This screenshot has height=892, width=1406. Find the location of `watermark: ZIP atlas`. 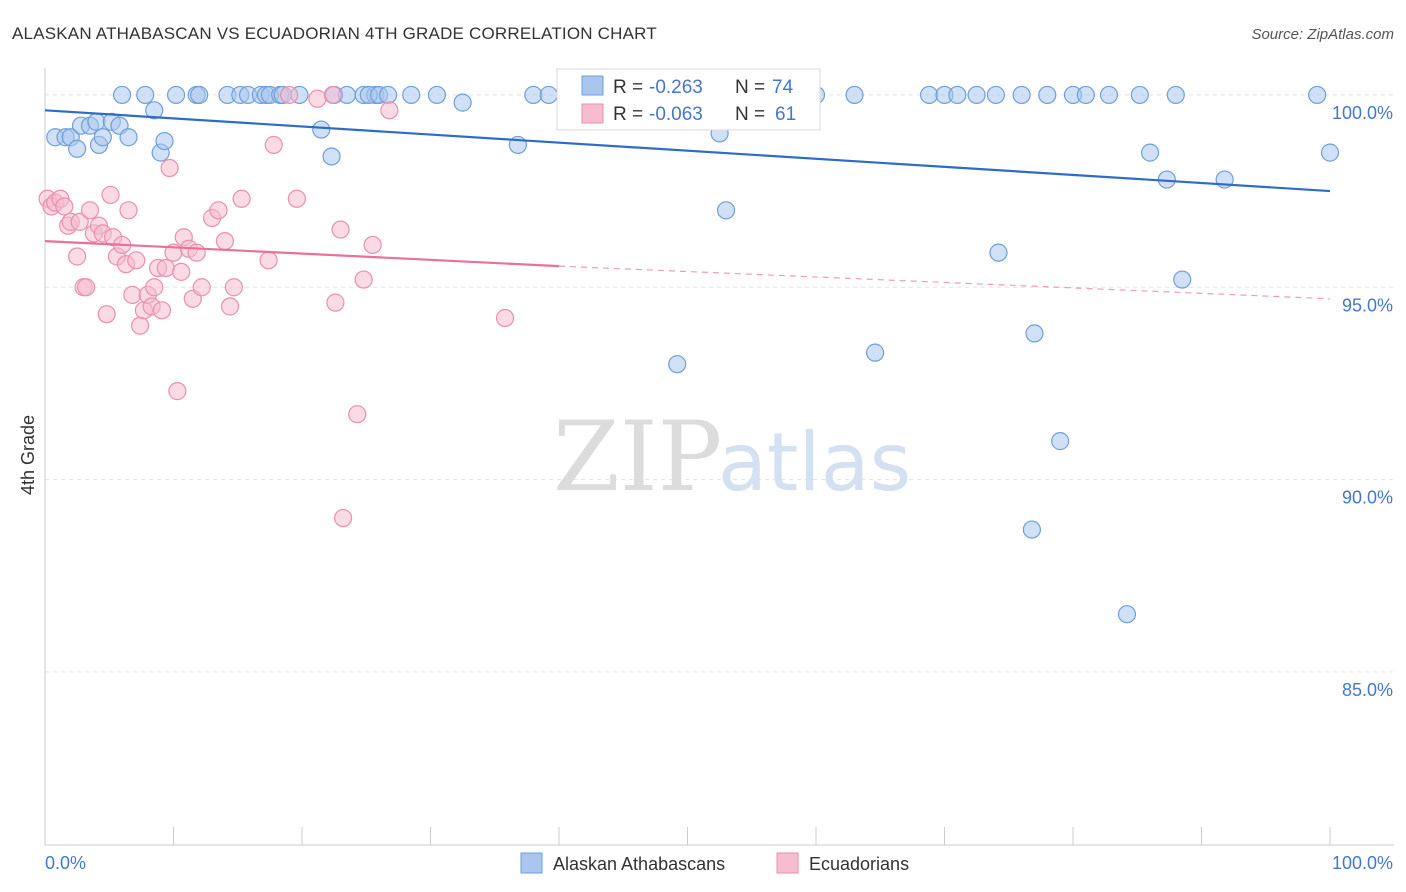

watermark: ZIP atlas is located at coordinates (732, 457).